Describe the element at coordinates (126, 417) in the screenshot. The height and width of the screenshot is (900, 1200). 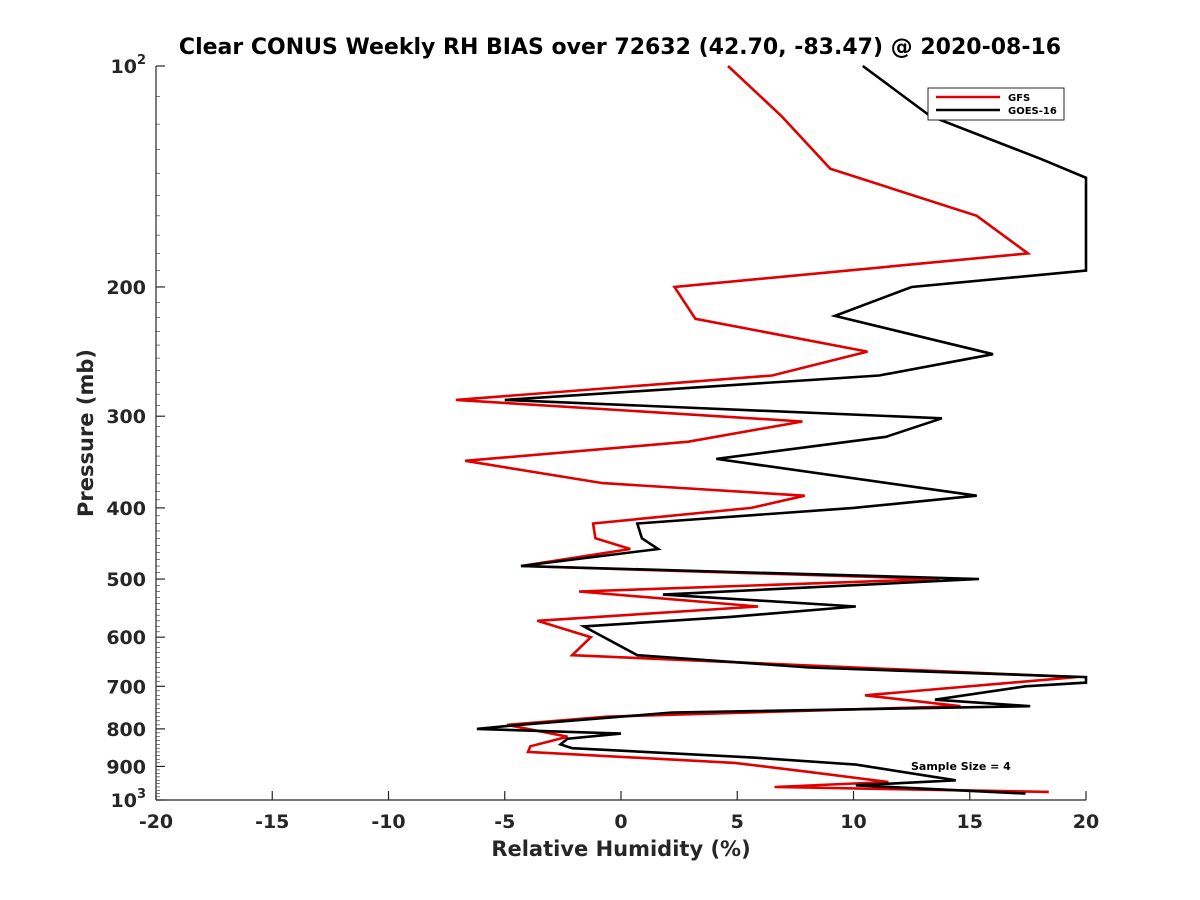
I see `y-tick-label: 300` at that location.